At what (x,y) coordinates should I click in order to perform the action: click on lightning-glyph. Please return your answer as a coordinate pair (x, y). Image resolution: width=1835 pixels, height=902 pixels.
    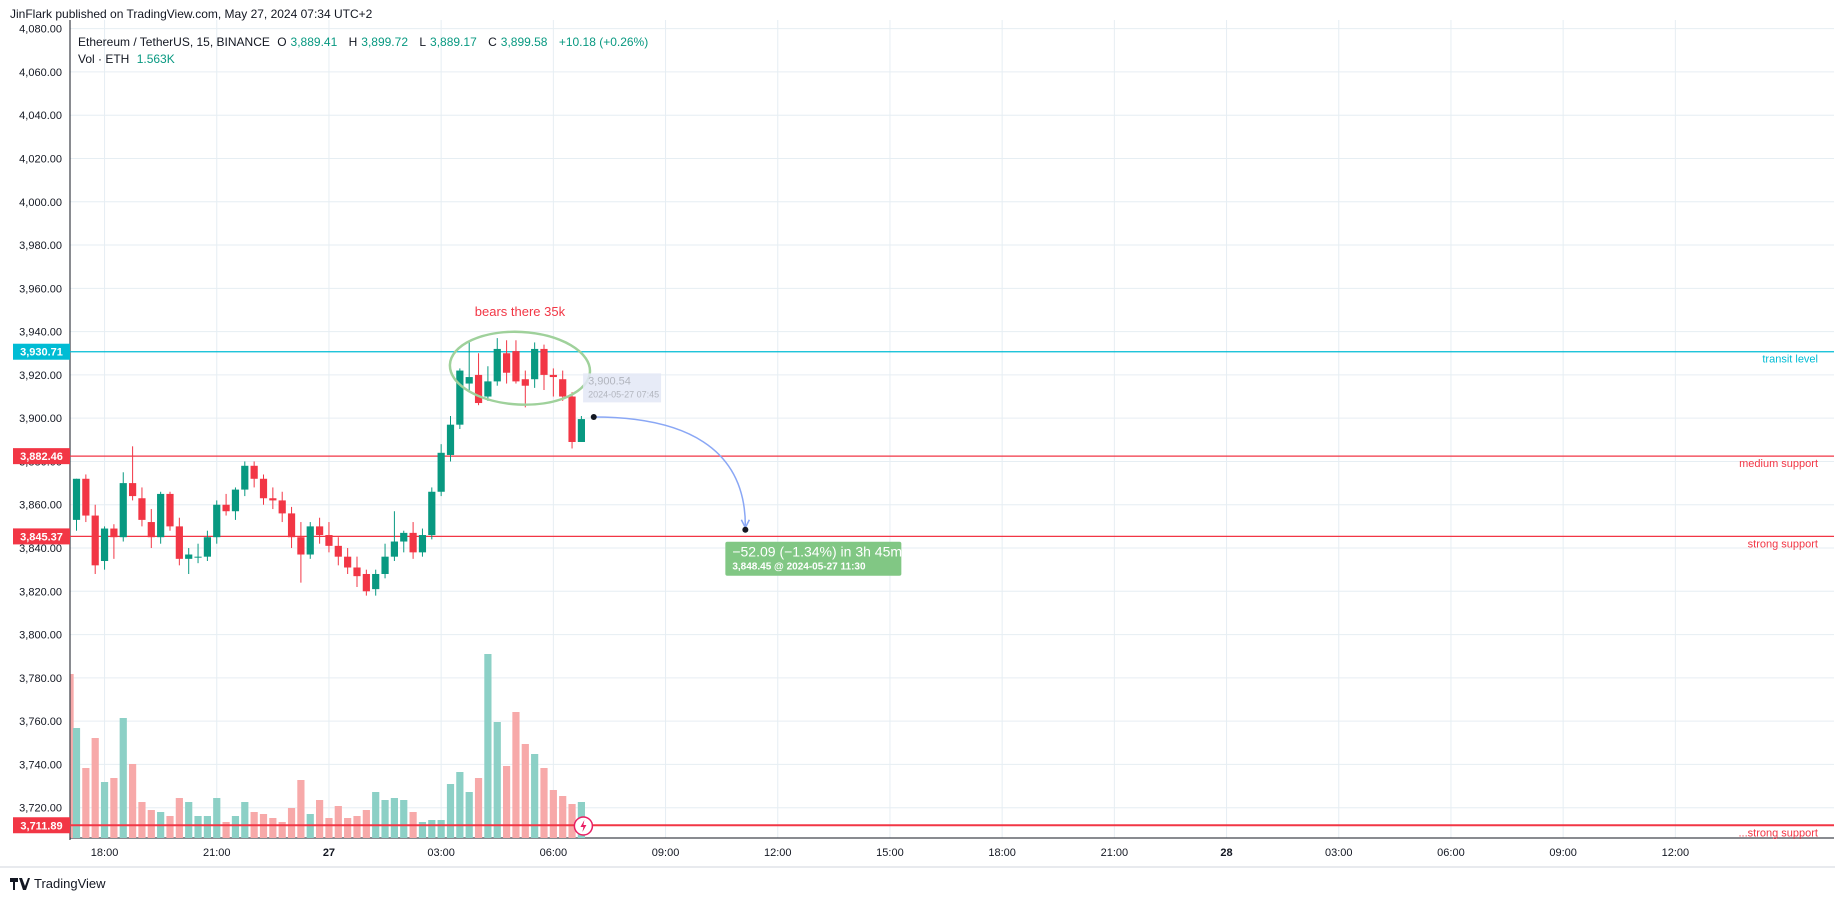
    Looking at the image, I should click on (583, 826).